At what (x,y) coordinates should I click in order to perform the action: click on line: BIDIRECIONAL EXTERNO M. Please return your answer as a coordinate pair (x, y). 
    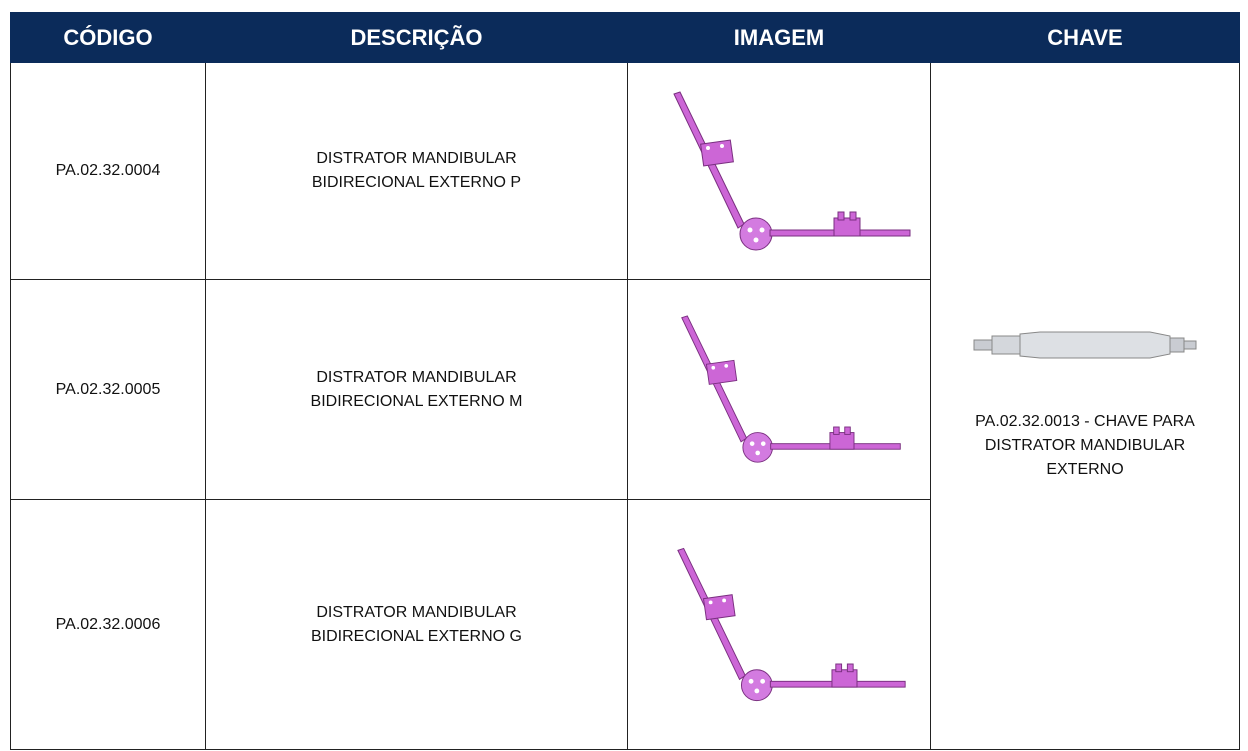
    Looking at the image, I should click on (416, 401).